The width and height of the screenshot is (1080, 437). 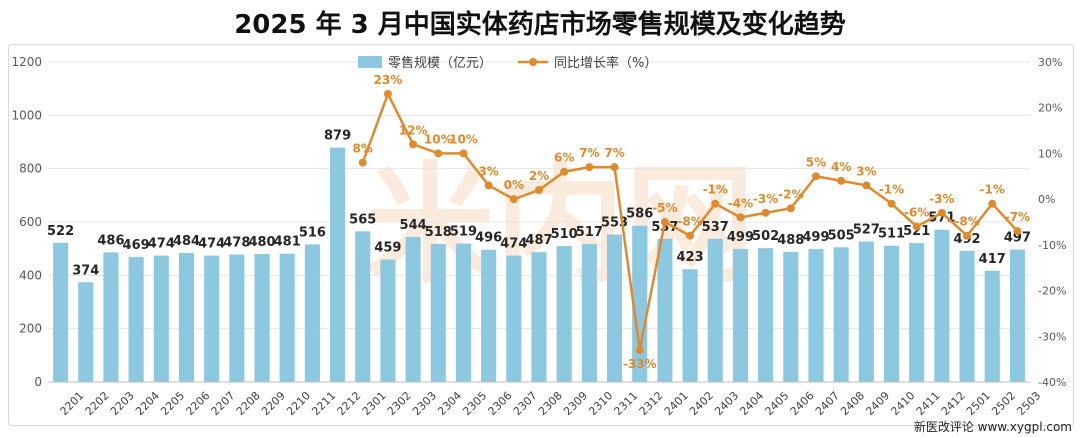 I want to click on x-tick-label: 2408, so click(x=852, y=403).